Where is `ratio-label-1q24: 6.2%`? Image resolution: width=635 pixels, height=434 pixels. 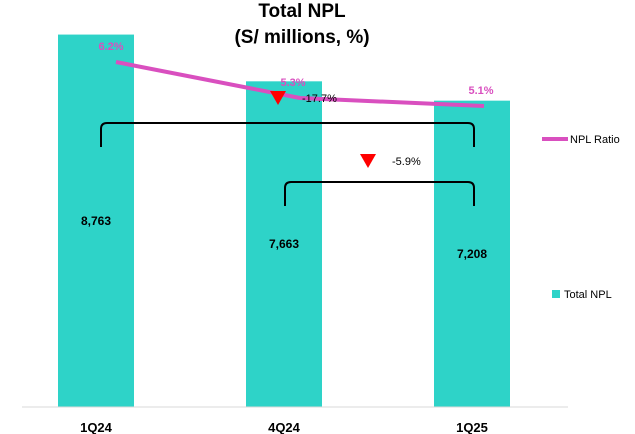 ratio-label-1q24: 6.2% is located at coordinates (110, 47).